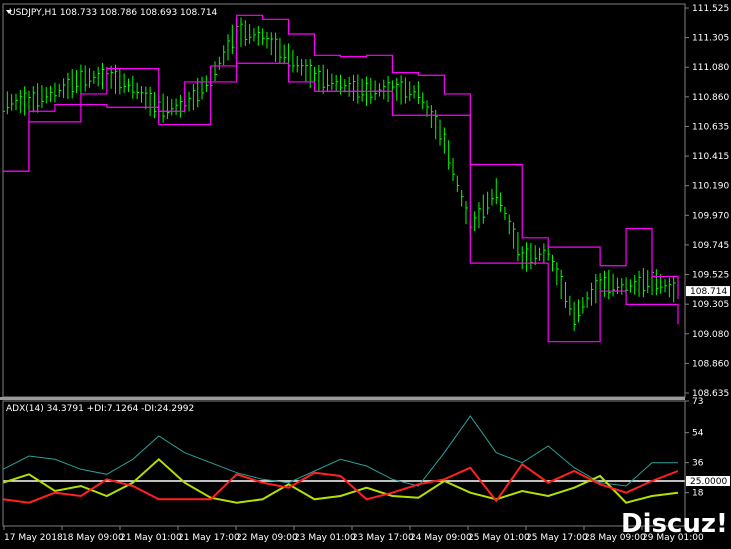 The width and height of the screenshot is (731, 549). I want to click on time-tick-label: 17 May 2018, so click(33, 538).